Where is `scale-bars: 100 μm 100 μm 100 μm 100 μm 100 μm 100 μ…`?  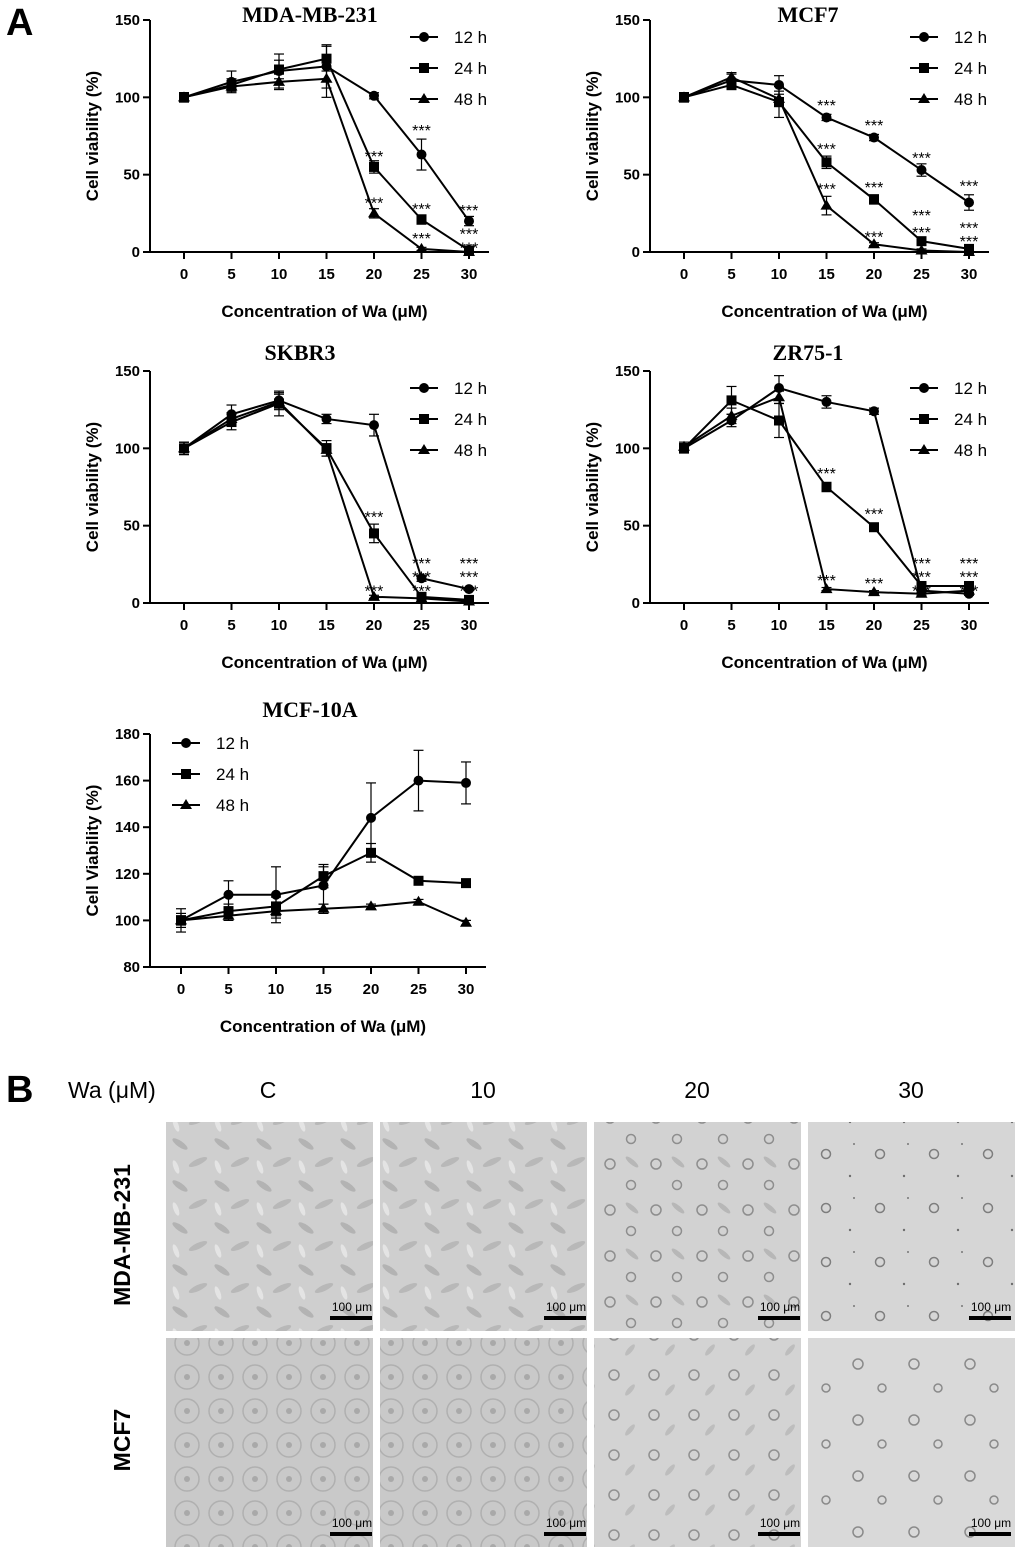
scale-bars: 100 μm 100 μm 100 μm 100 μm 100 μm 100 μ… is located at coordinates (670, 1418).